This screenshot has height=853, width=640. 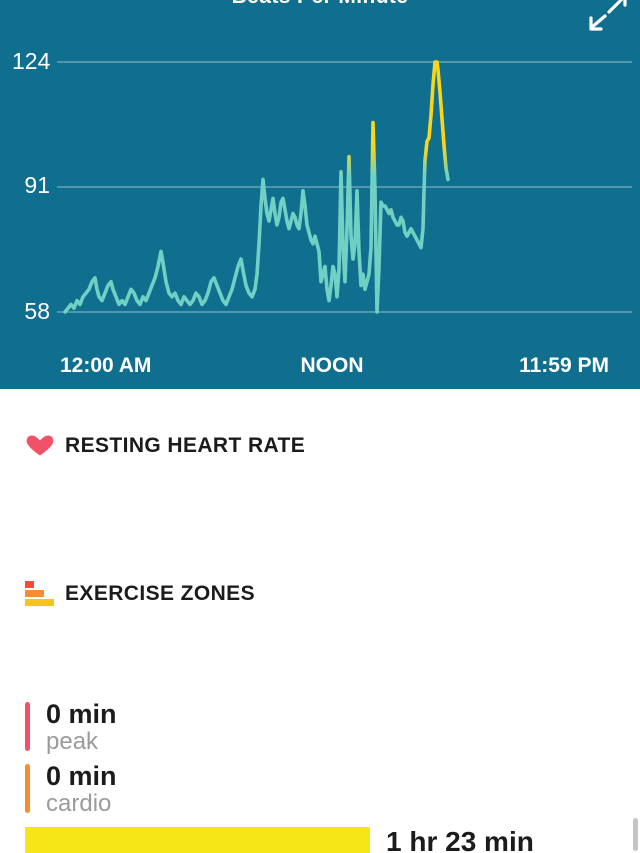 What do you see at coordinates (72, 742) in the screenshot?
I see `peak-zone-label: peak` at bounding box center [72, 742].